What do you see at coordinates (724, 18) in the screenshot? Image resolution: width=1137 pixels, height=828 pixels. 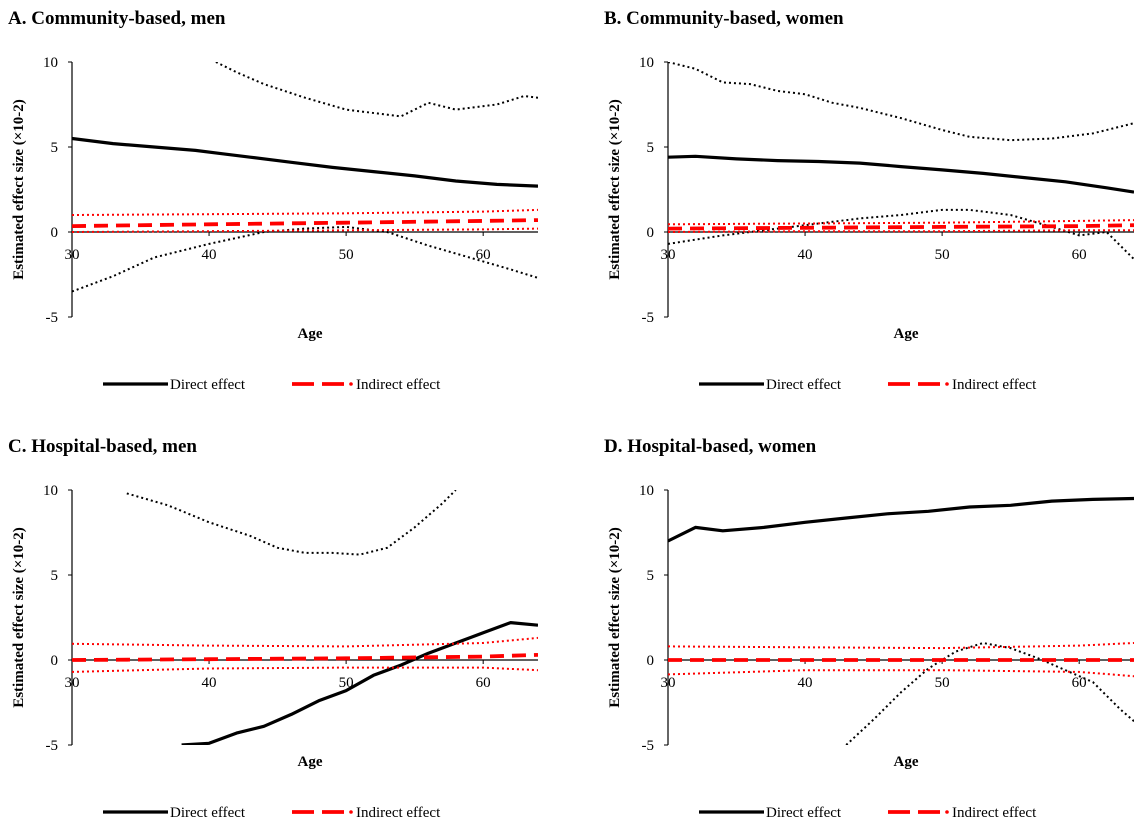 I see `chart-title: B. Community-based, women` at bounding box center [724, 18].